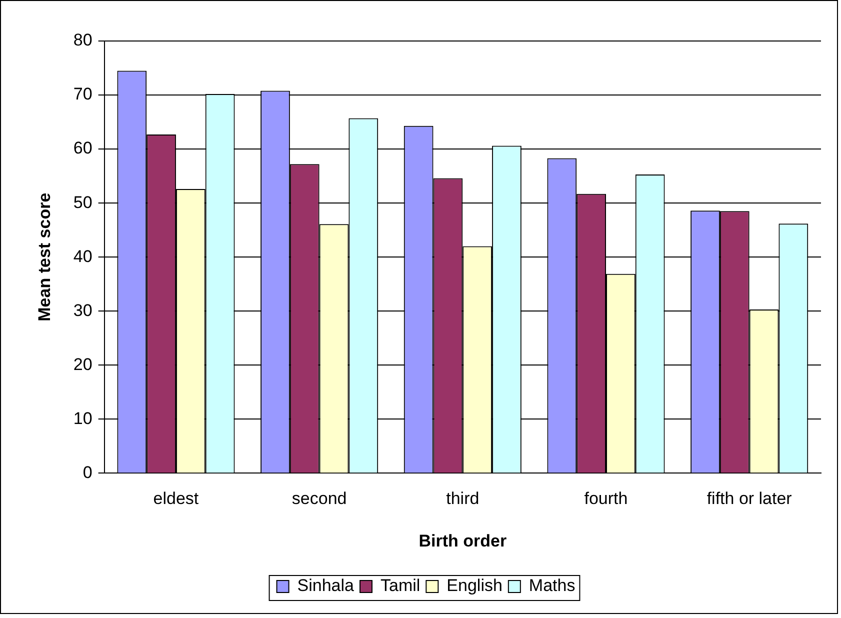 The width and height of the screenshot is (841, 618). Describe the element at coordinates (82, 202) in the screenshot. I see `y-tick-label: 50` at that location.